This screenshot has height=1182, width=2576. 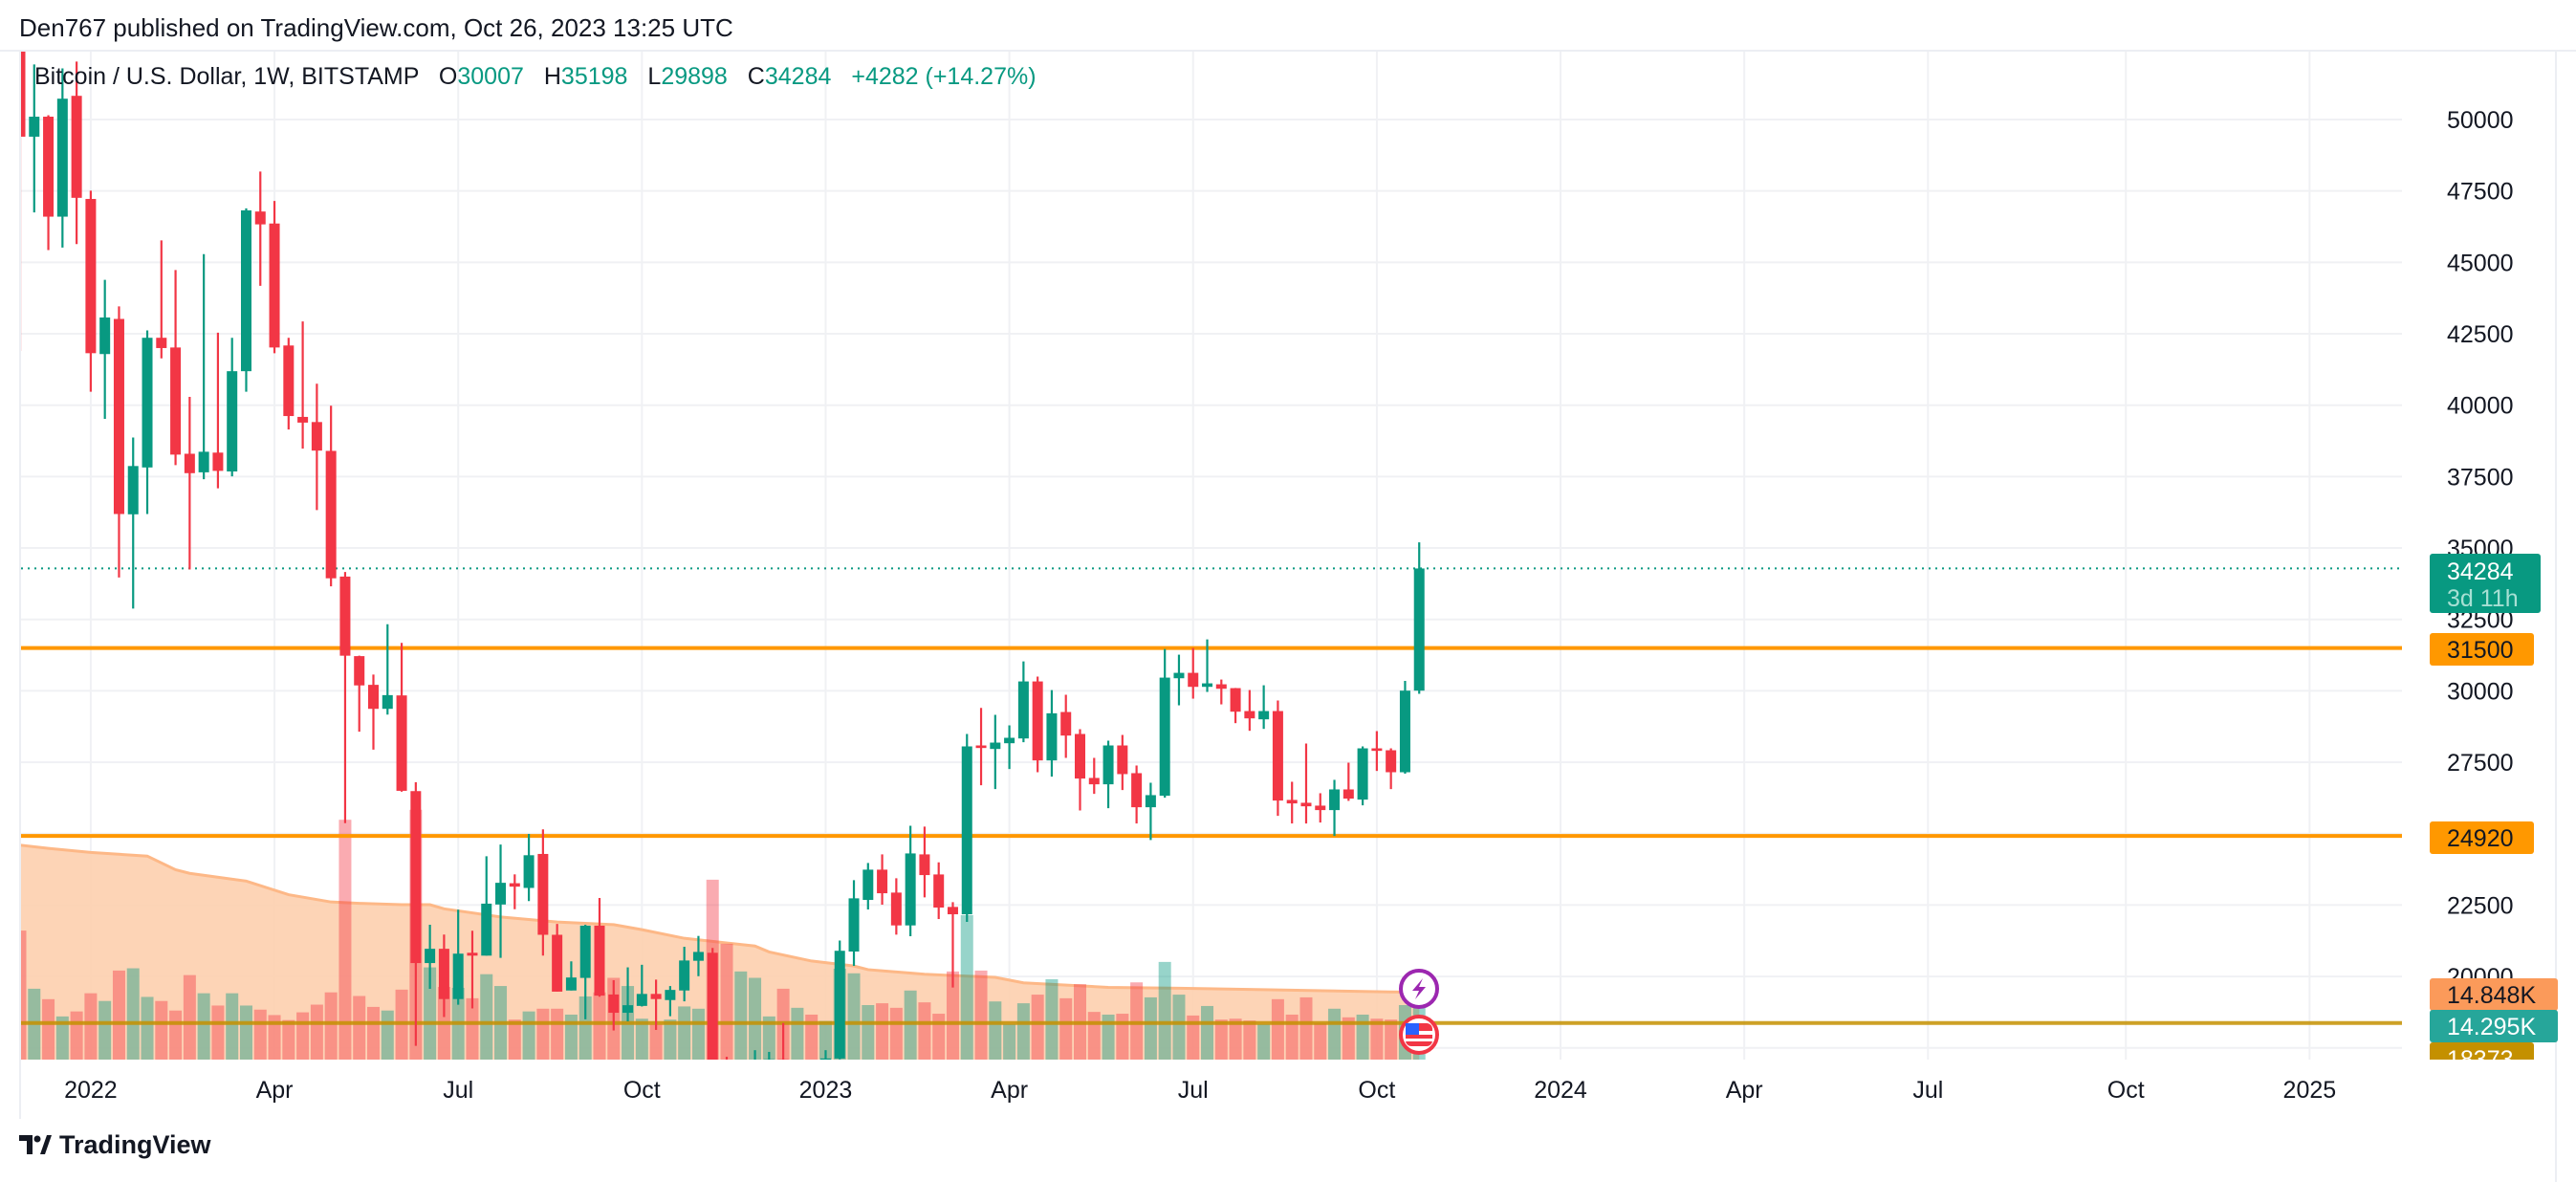 I want to click on time-tick-label: 2024, so click(x=1560, y=1091).